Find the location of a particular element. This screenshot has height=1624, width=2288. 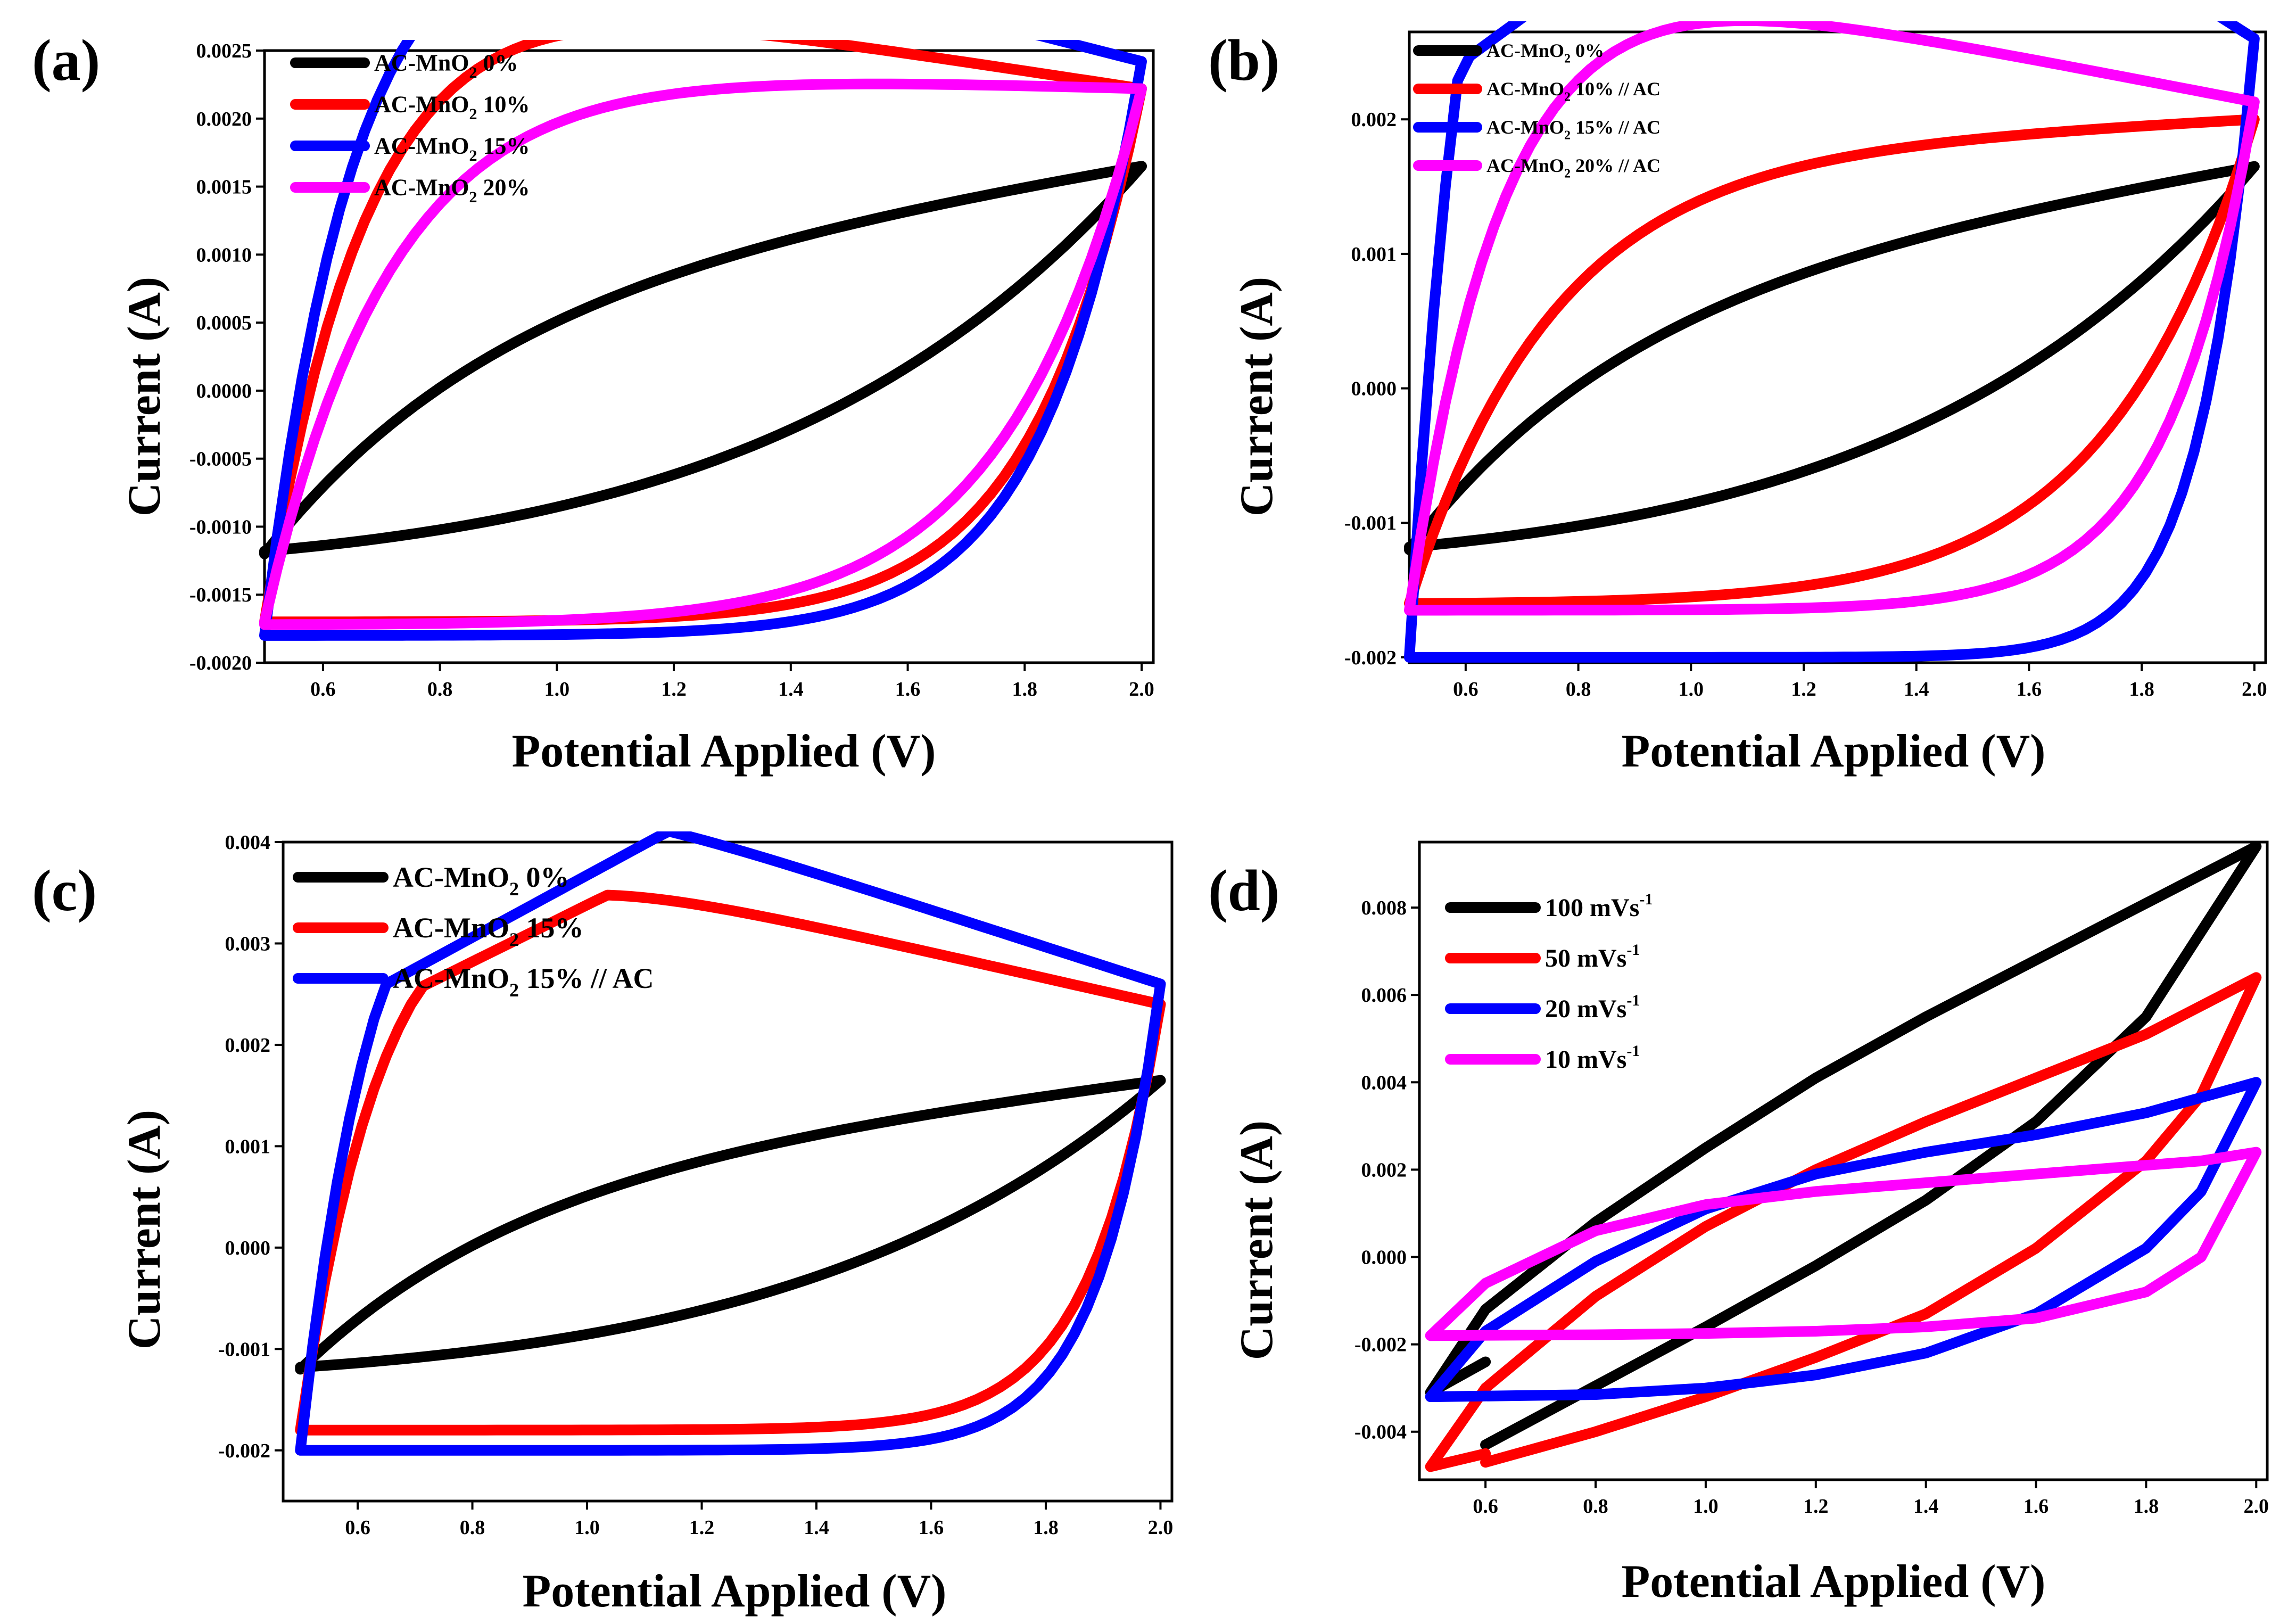

y-tick-label: -0.0005 is located at coordinates (220, 459).